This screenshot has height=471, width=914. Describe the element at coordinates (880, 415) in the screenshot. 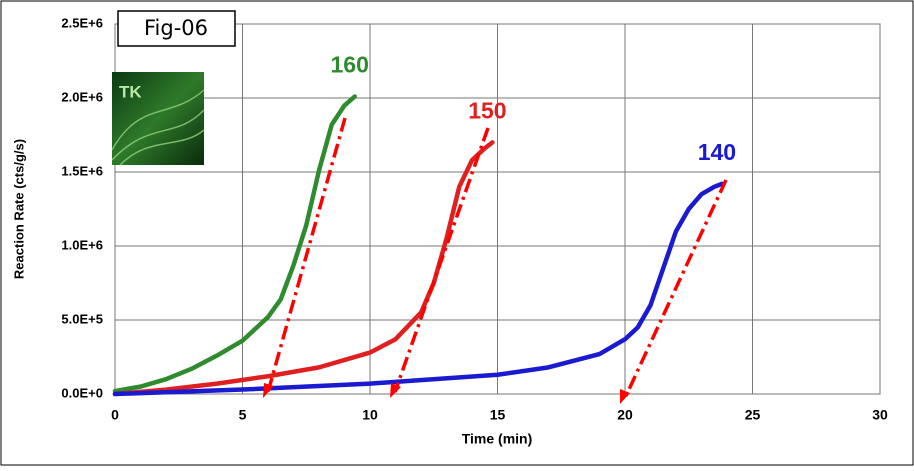

I see `x-tick-label: 30` at that location.